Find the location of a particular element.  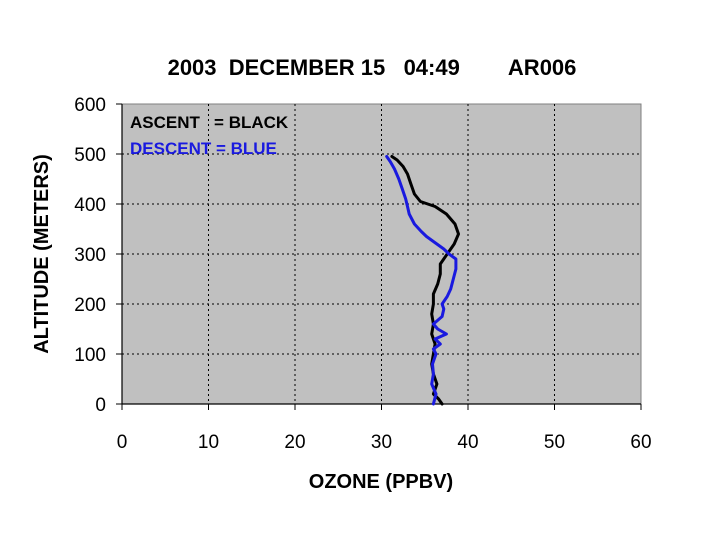

y-tick-label: 300 is located at coordinates (90, 255).